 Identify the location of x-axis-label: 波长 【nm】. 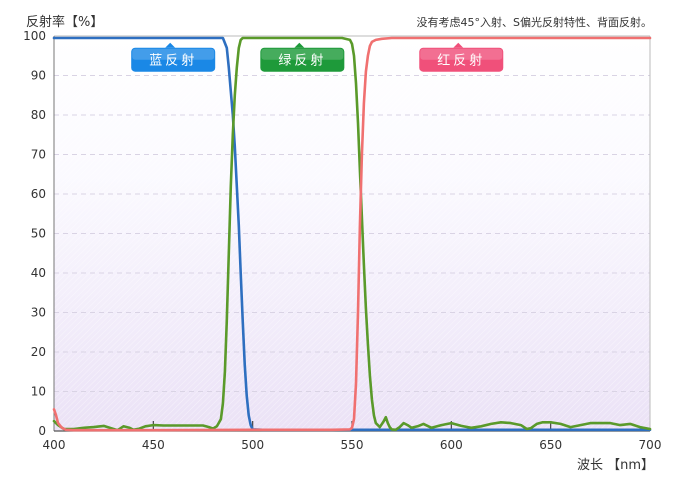
(615, 465).